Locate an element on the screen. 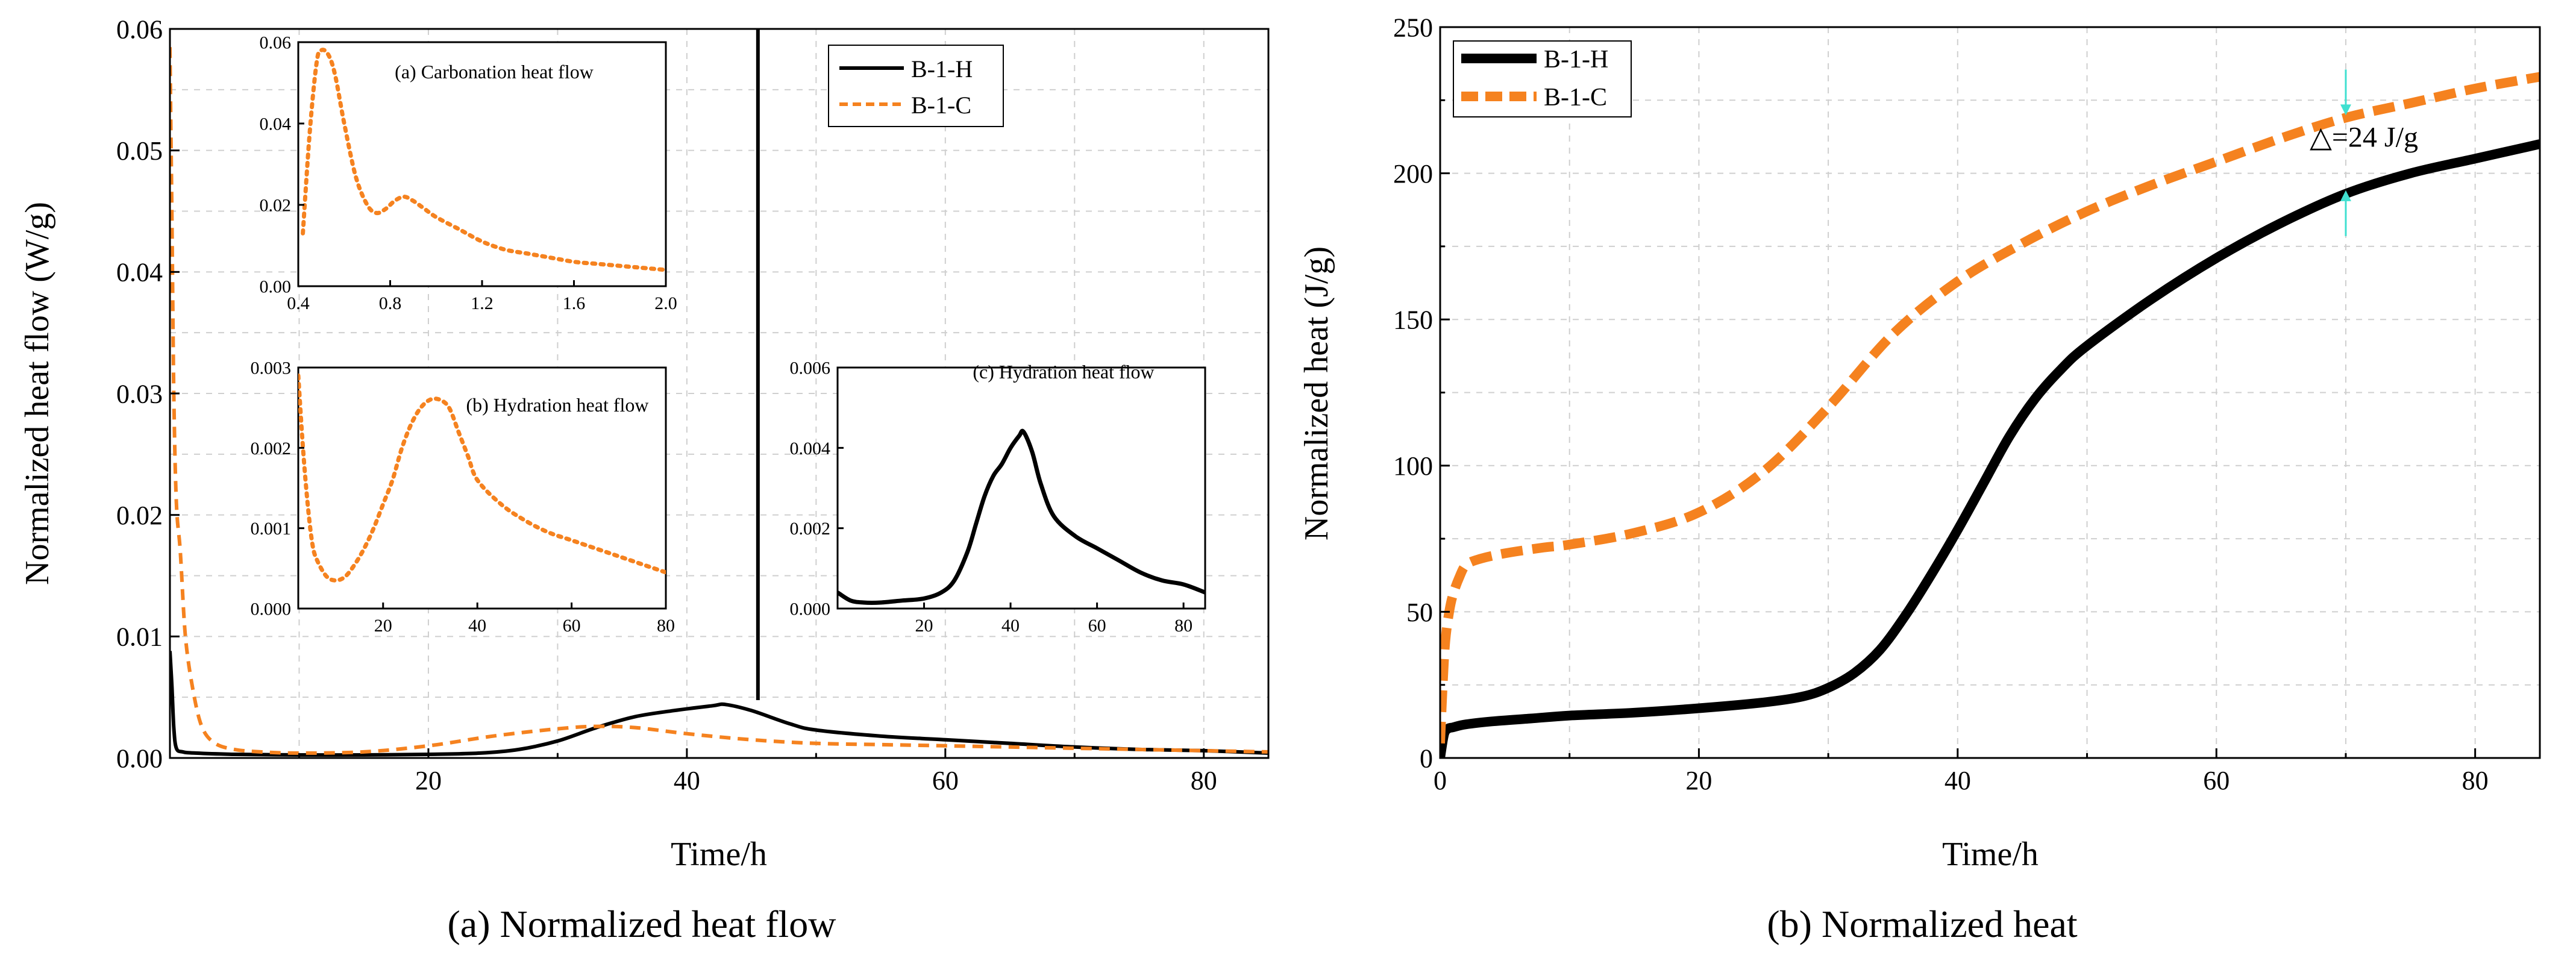 This screenshot has width=2576, height=958. inset-a-series is located at coordinates (483, 160).